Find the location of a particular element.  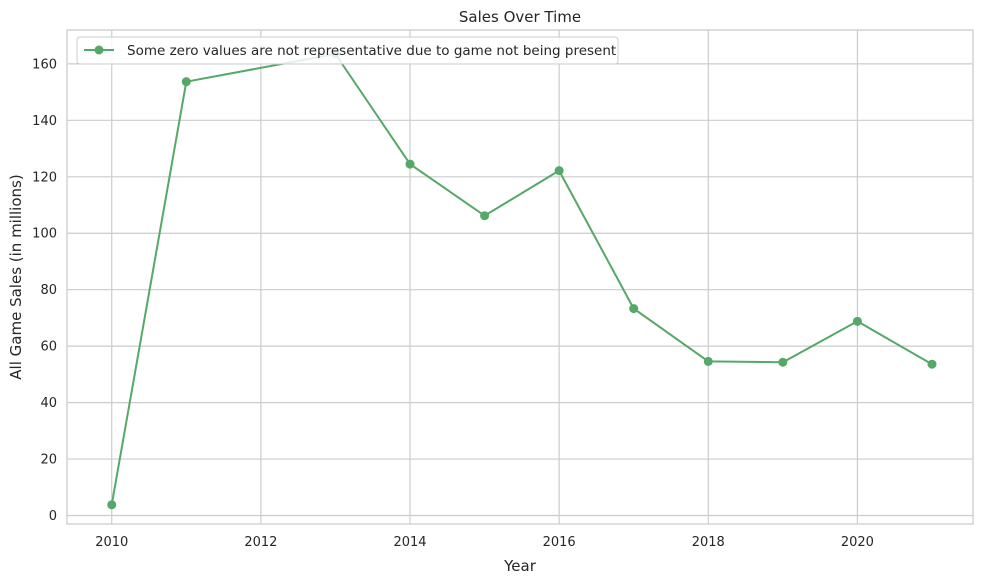

y-tick-label: 100 is located at coordinates (44, 234).